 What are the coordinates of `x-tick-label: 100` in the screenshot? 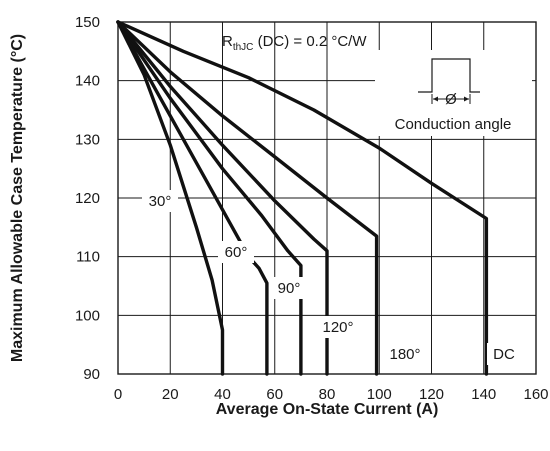 It's located at (379, 394).